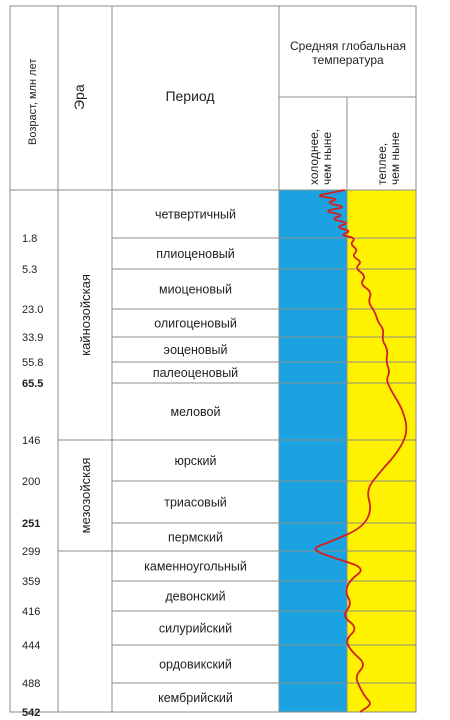 This screenshot has height=720, width=450. I want to click on age-column-header: Возраст, млн лет, so click(33, 102).